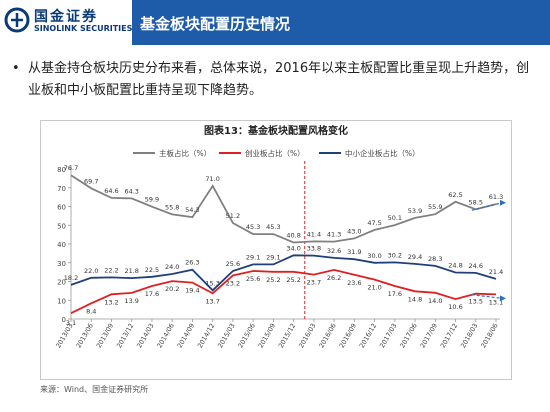 Image resolution: width=550 pixels, height=412 pixels. What do you see at coordinates (131, 271) in the screenshot?
I see `data-label-sme: 21.8` at bounding box center [131, 271].